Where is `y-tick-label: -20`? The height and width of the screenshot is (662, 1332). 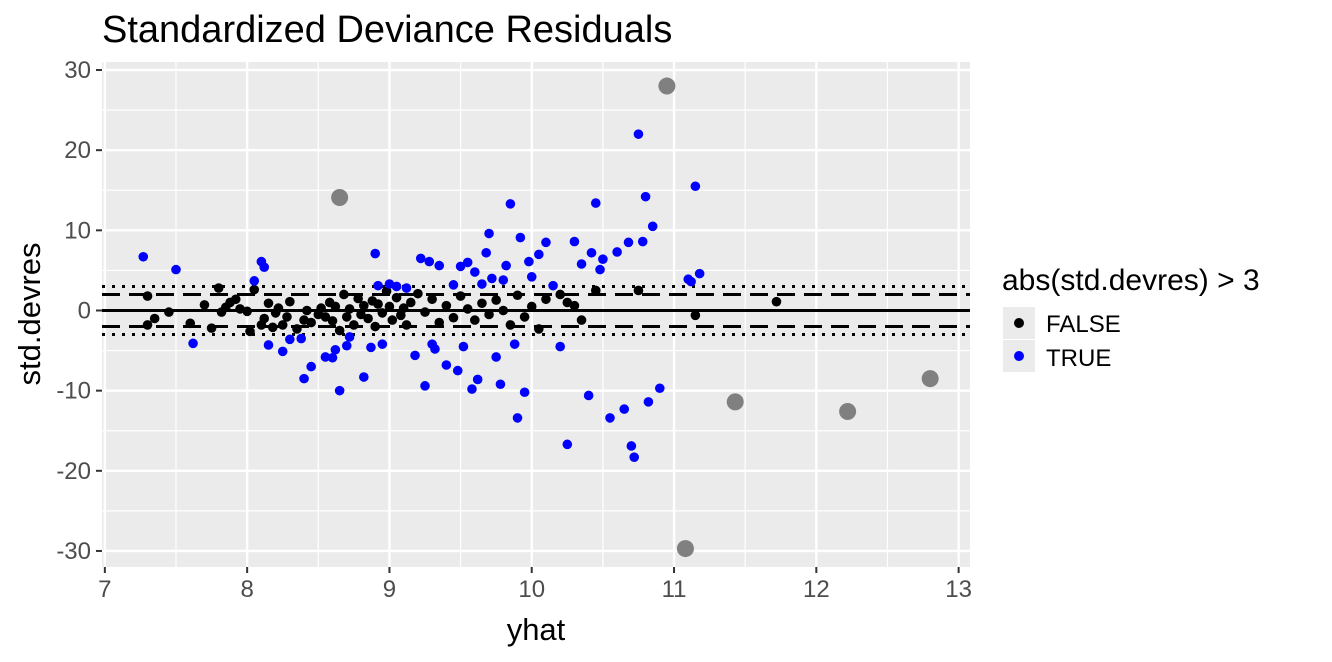
y-tick-label: -20 is located at coordinates (73, 471).